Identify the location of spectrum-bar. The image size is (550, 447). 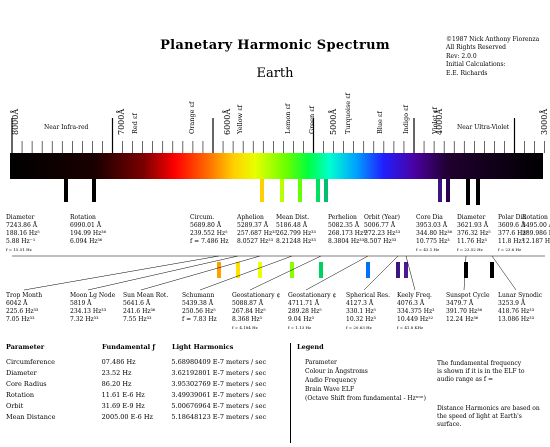
(276, 166).